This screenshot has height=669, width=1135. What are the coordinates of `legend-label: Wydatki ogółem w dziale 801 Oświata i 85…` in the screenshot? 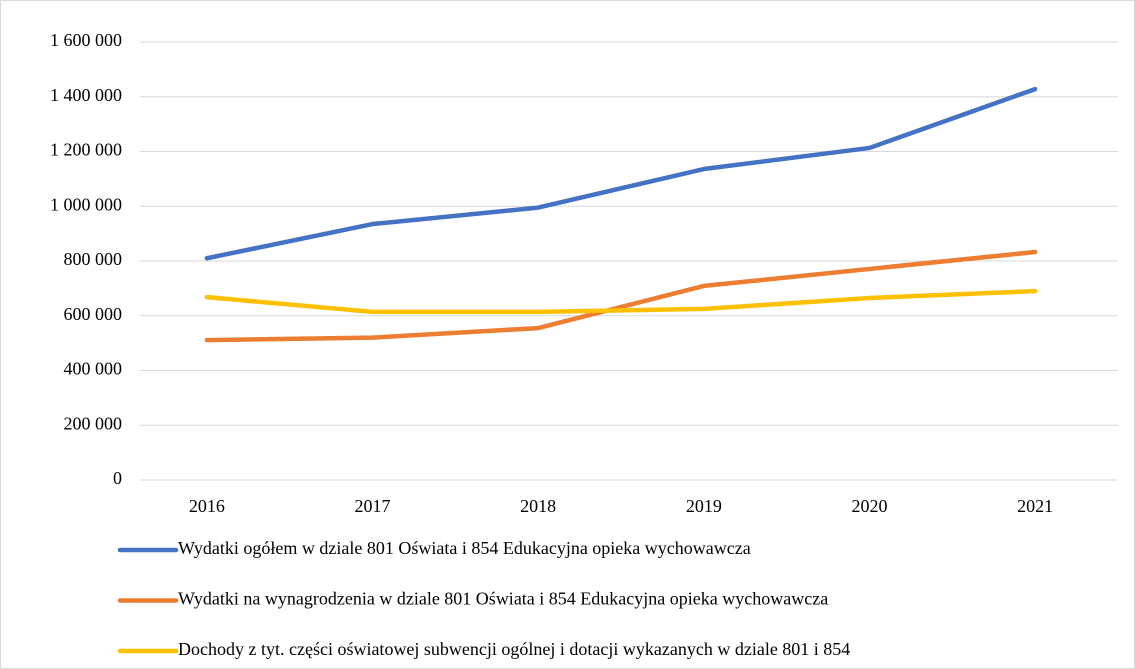 It's located at (464, 548).